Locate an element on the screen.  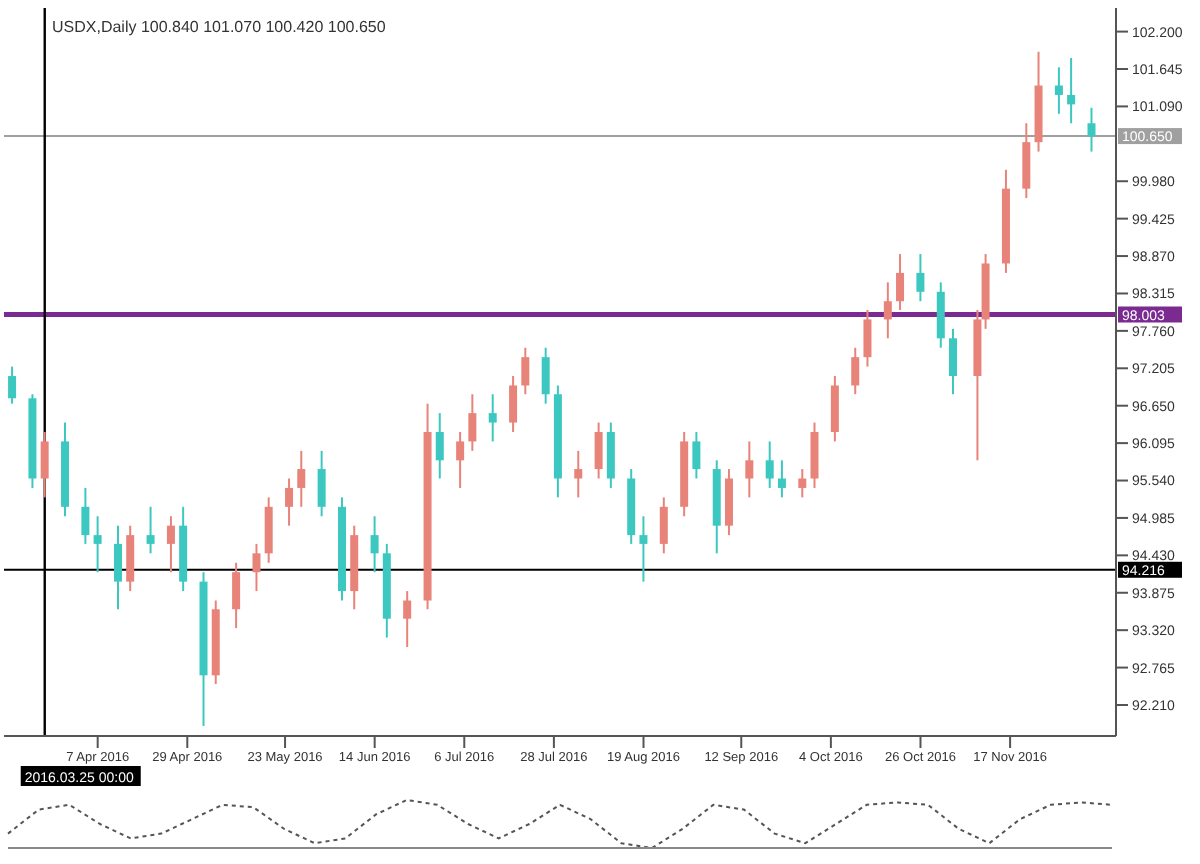
text: USDX,Daily 100.840 101.070 100.420 100.650 is located at coordinates (219, 27).